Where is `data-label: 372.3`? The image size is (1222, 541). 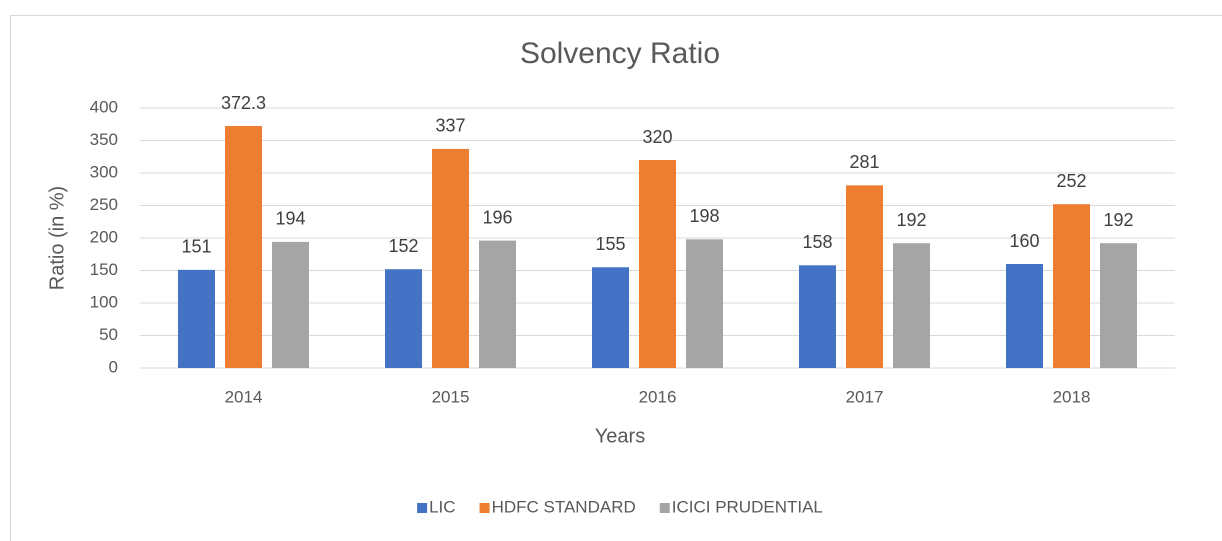
data-label: 372.3 is located at coordinates (243, 103).